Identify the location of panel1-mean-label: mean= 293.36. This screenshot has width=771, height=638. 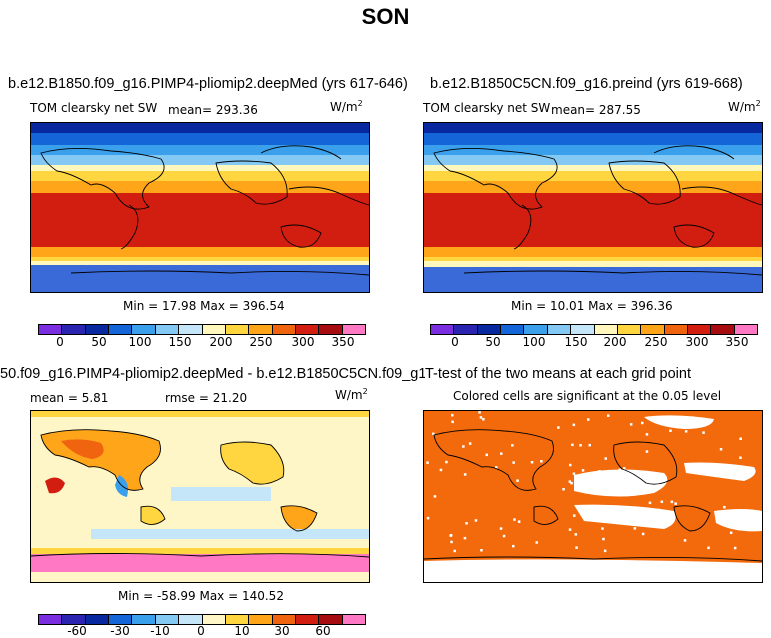
(213, 110).